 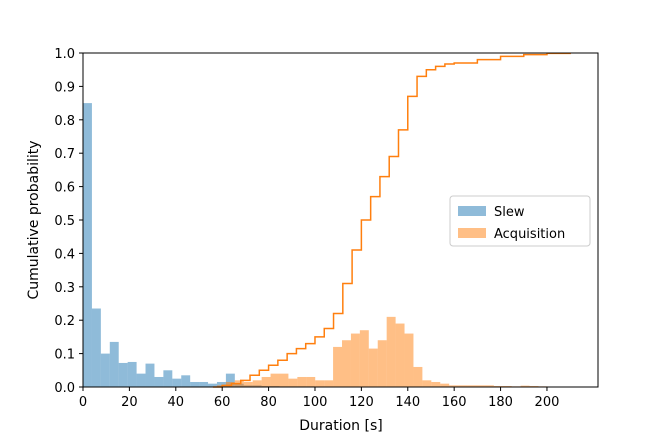 What do you see at coordinates (500, 402) in the screenshot?
I see `x-tick-label: 180` at bounding box center [500, 402].